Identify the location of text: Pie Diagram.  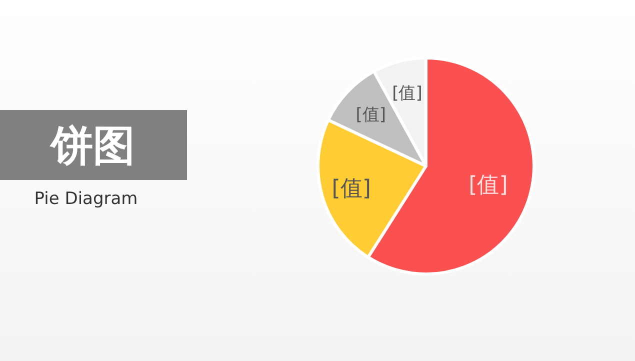
(86, 199).